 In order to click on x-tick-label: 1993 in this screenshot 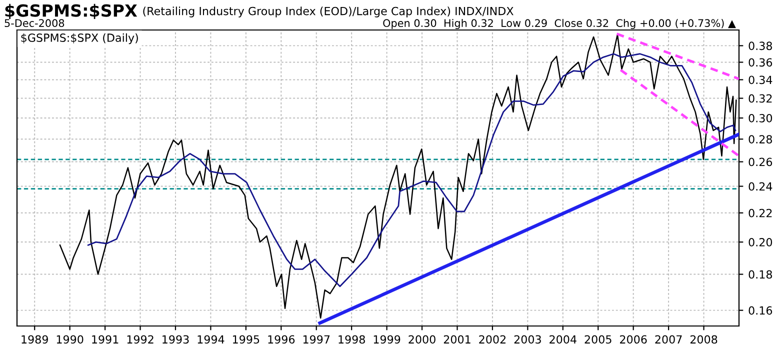, I will do `click(175, 339)`.